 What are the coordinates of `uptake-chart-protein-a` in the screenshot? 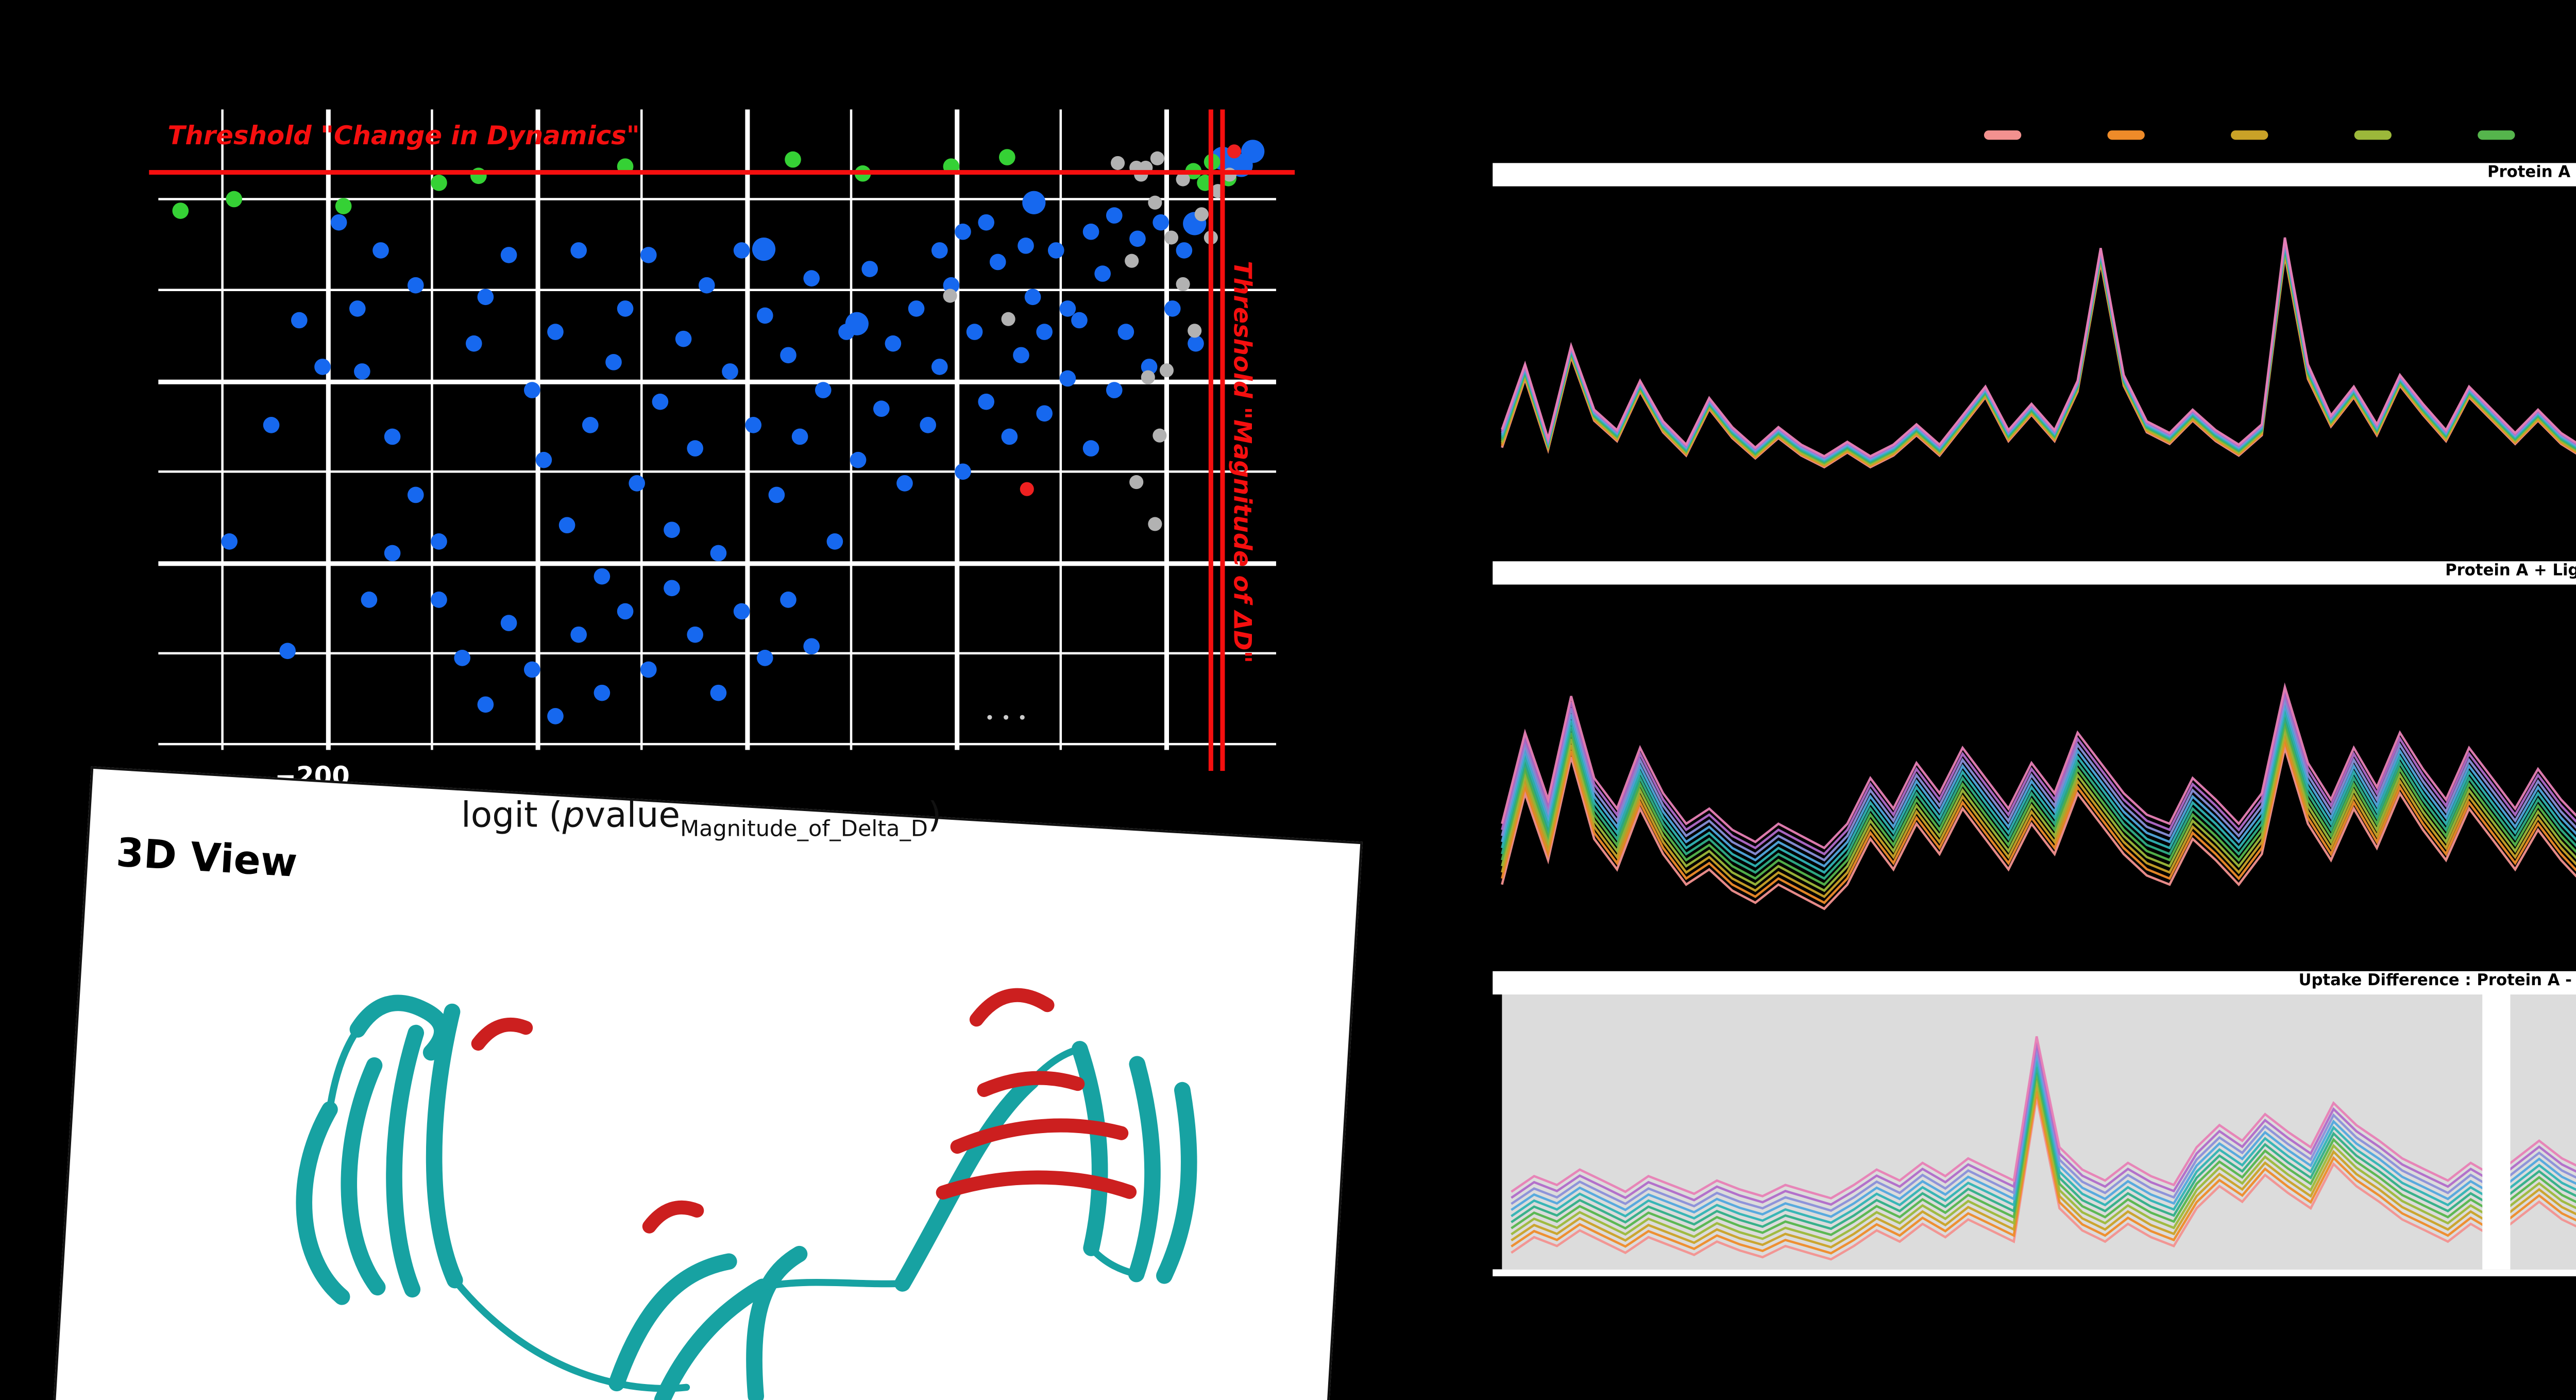 It's located at (2034, 368).